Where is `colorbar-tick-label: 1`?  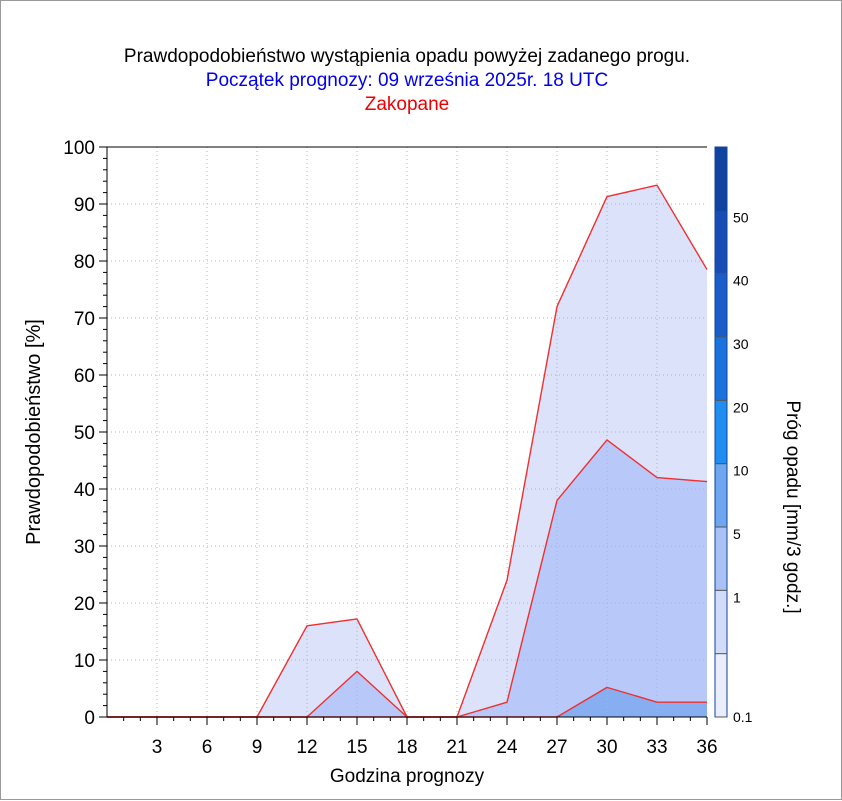
colorbar-tick-label: 1 is located at coordinates (737, 597).